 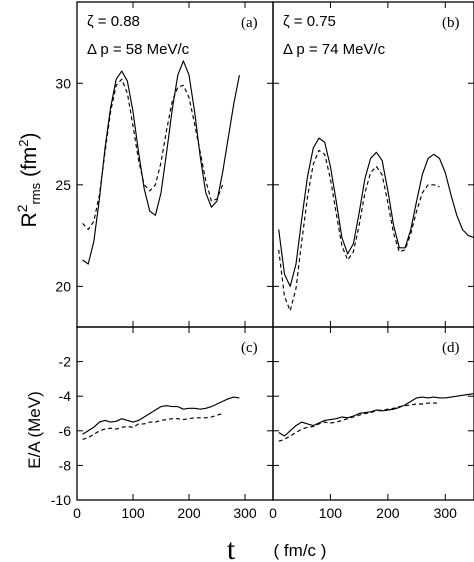 I want to click on ylabel-top: R2rms (fm2), so click(x=28, y=179).